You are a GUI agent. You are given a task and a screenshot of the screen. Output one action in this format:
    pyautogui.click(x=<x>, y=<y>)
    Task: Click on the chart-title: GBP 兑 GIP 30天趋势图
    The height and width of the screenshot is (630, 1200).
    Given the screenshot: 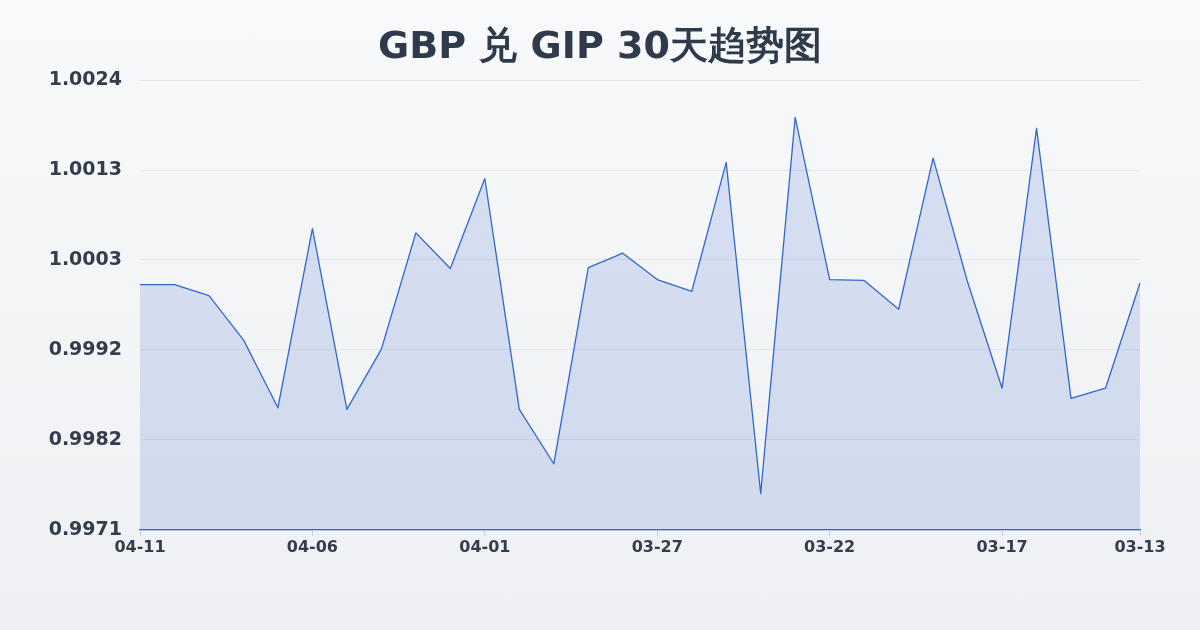 What is the action you would take?
    pyautogui.click(x=600, y=45)
    